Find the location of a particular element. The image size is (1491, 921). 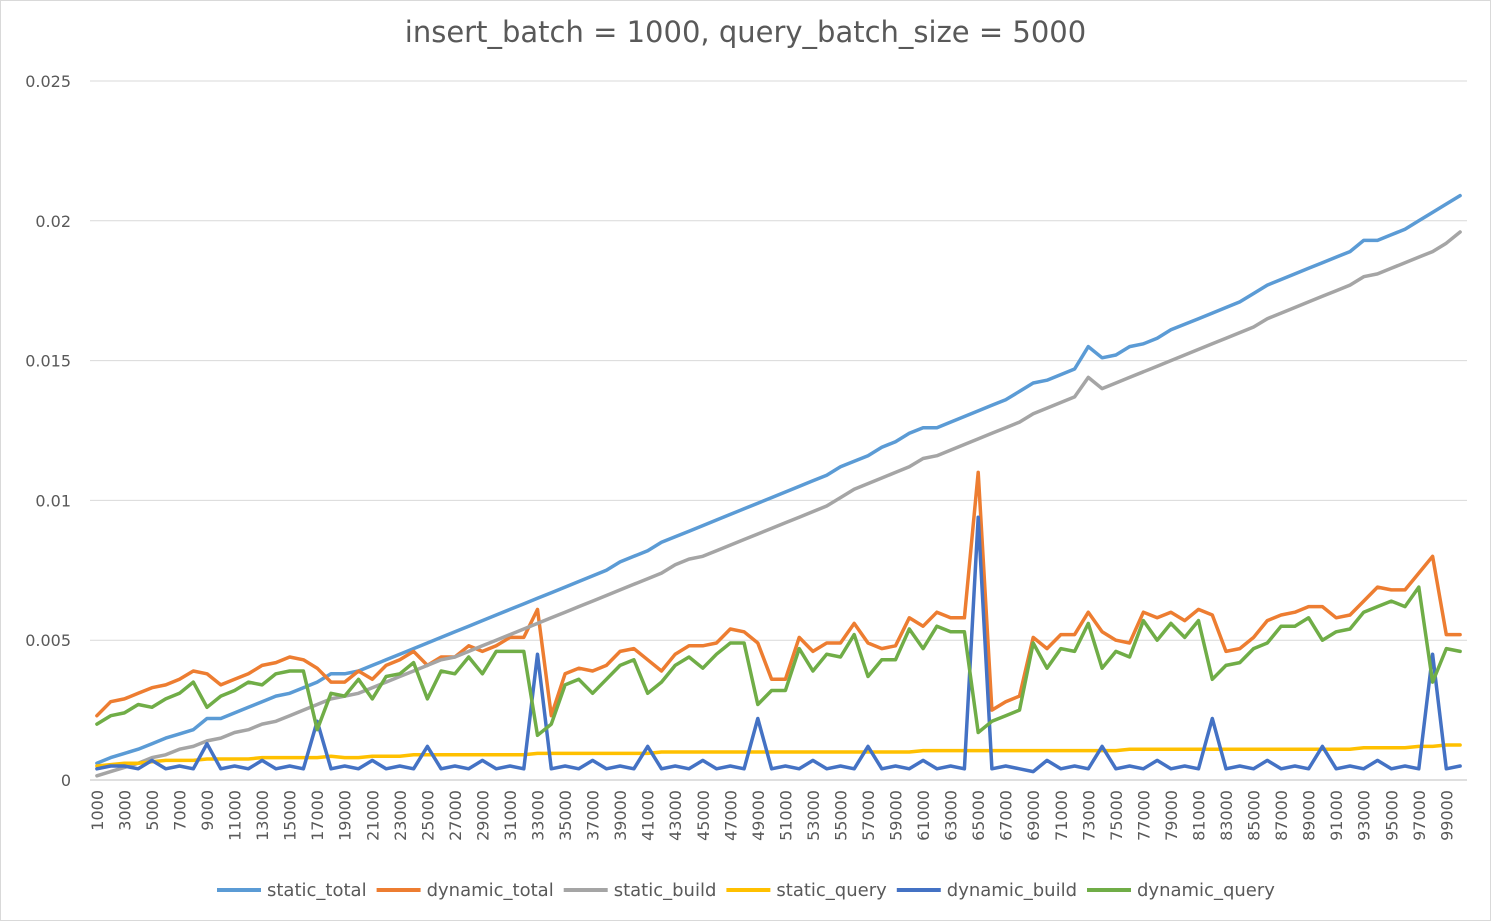

x-tick-label: 49000 is located at coordinates (758, 815).